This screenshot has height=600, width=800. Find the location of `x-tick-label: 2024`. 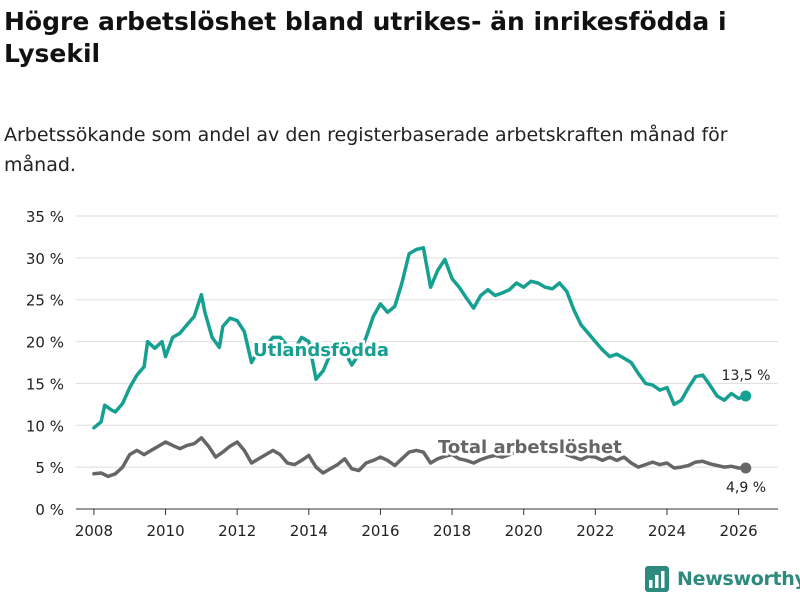

x-tick-label: 2024 is located at coordinates (667, 531).